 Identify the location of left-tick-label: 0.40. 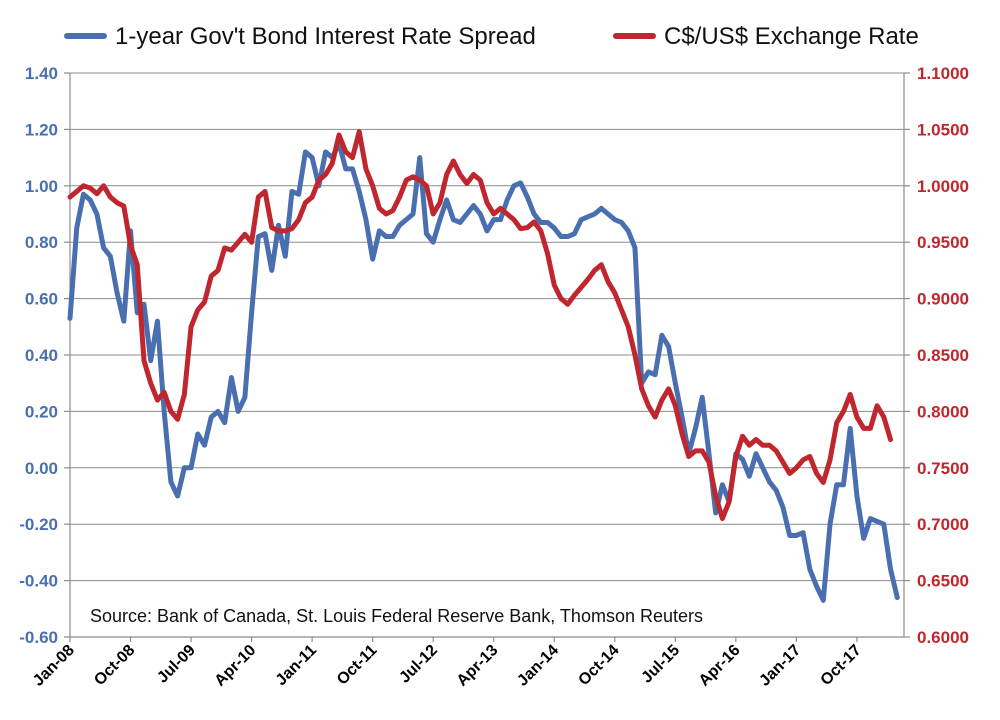
(41, 355).